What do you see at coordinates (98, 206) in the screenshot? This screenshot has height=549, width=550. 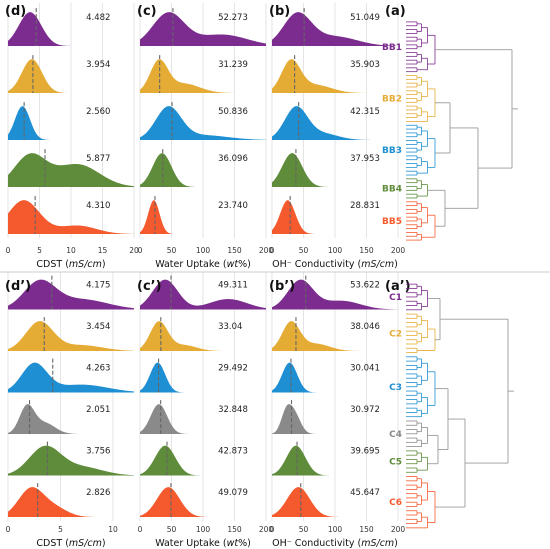 I see `median-value-label: 4.310` at bounding box center [98, 206].